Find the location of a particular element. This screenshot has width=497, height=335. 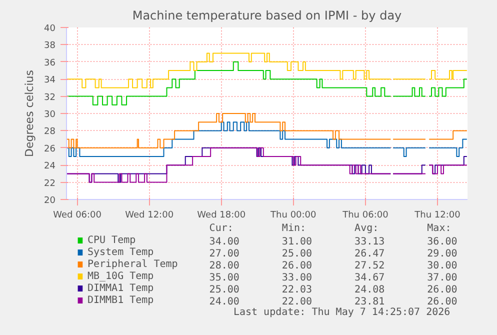

text: 31.00 is located at coordinates (297, 242).